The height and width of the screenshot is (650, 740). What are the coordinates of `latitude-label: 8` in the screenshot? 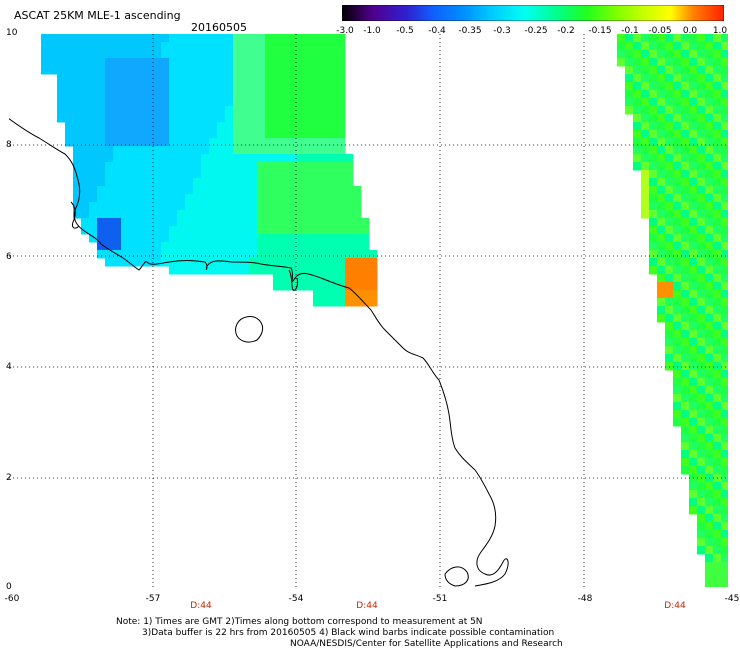 It's located at (9, 145).